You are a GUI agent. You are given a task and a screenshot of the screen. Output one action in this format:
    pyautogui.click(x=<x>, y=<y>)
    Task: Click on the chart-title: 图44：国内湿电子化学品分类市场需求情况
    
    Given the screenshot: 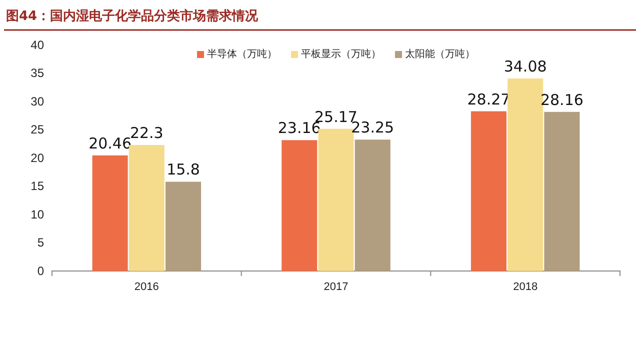 What is the action you would take?
    pyautogui.click(x=133, y=16)
    